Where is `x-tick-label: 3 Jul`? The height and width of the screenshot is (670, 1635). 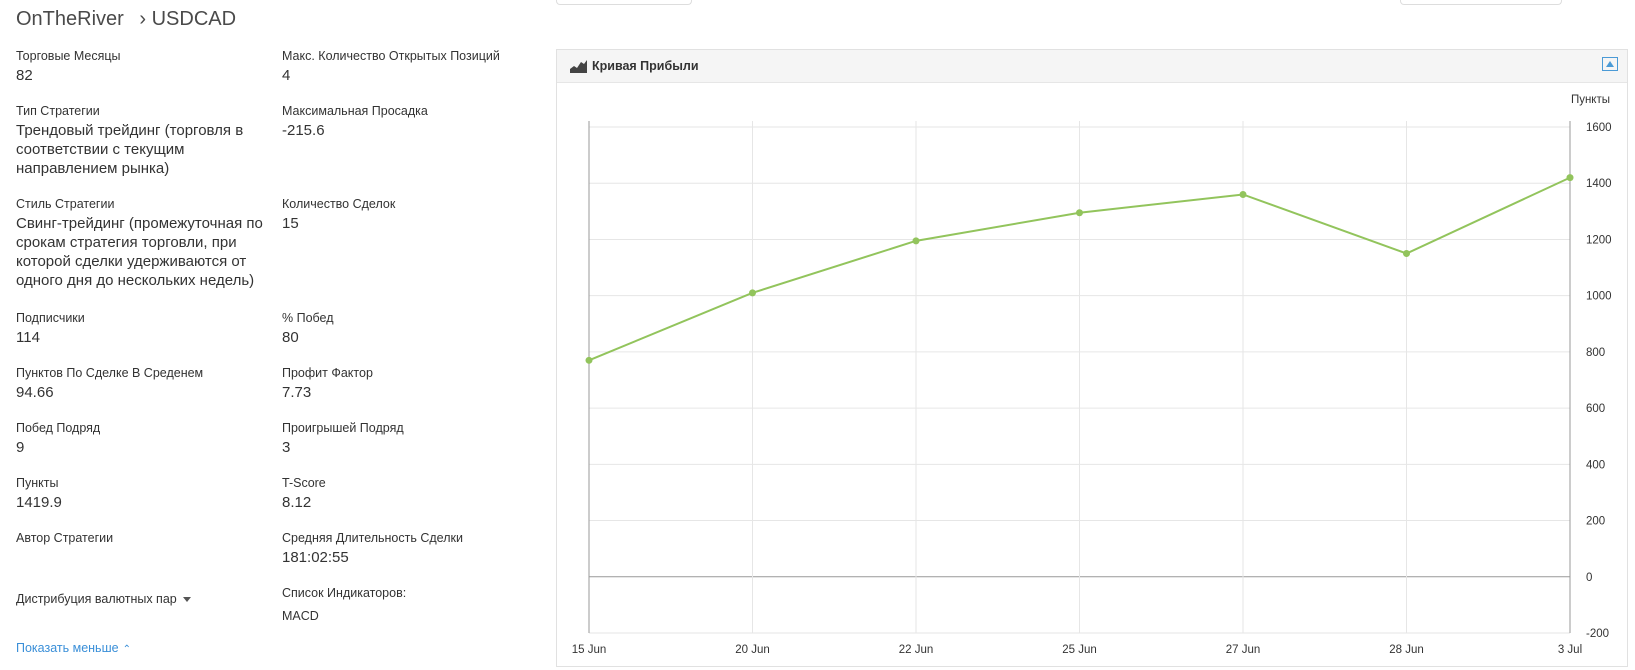
x-tick-label: 3 Jul is located at coordinates (1570, 650).